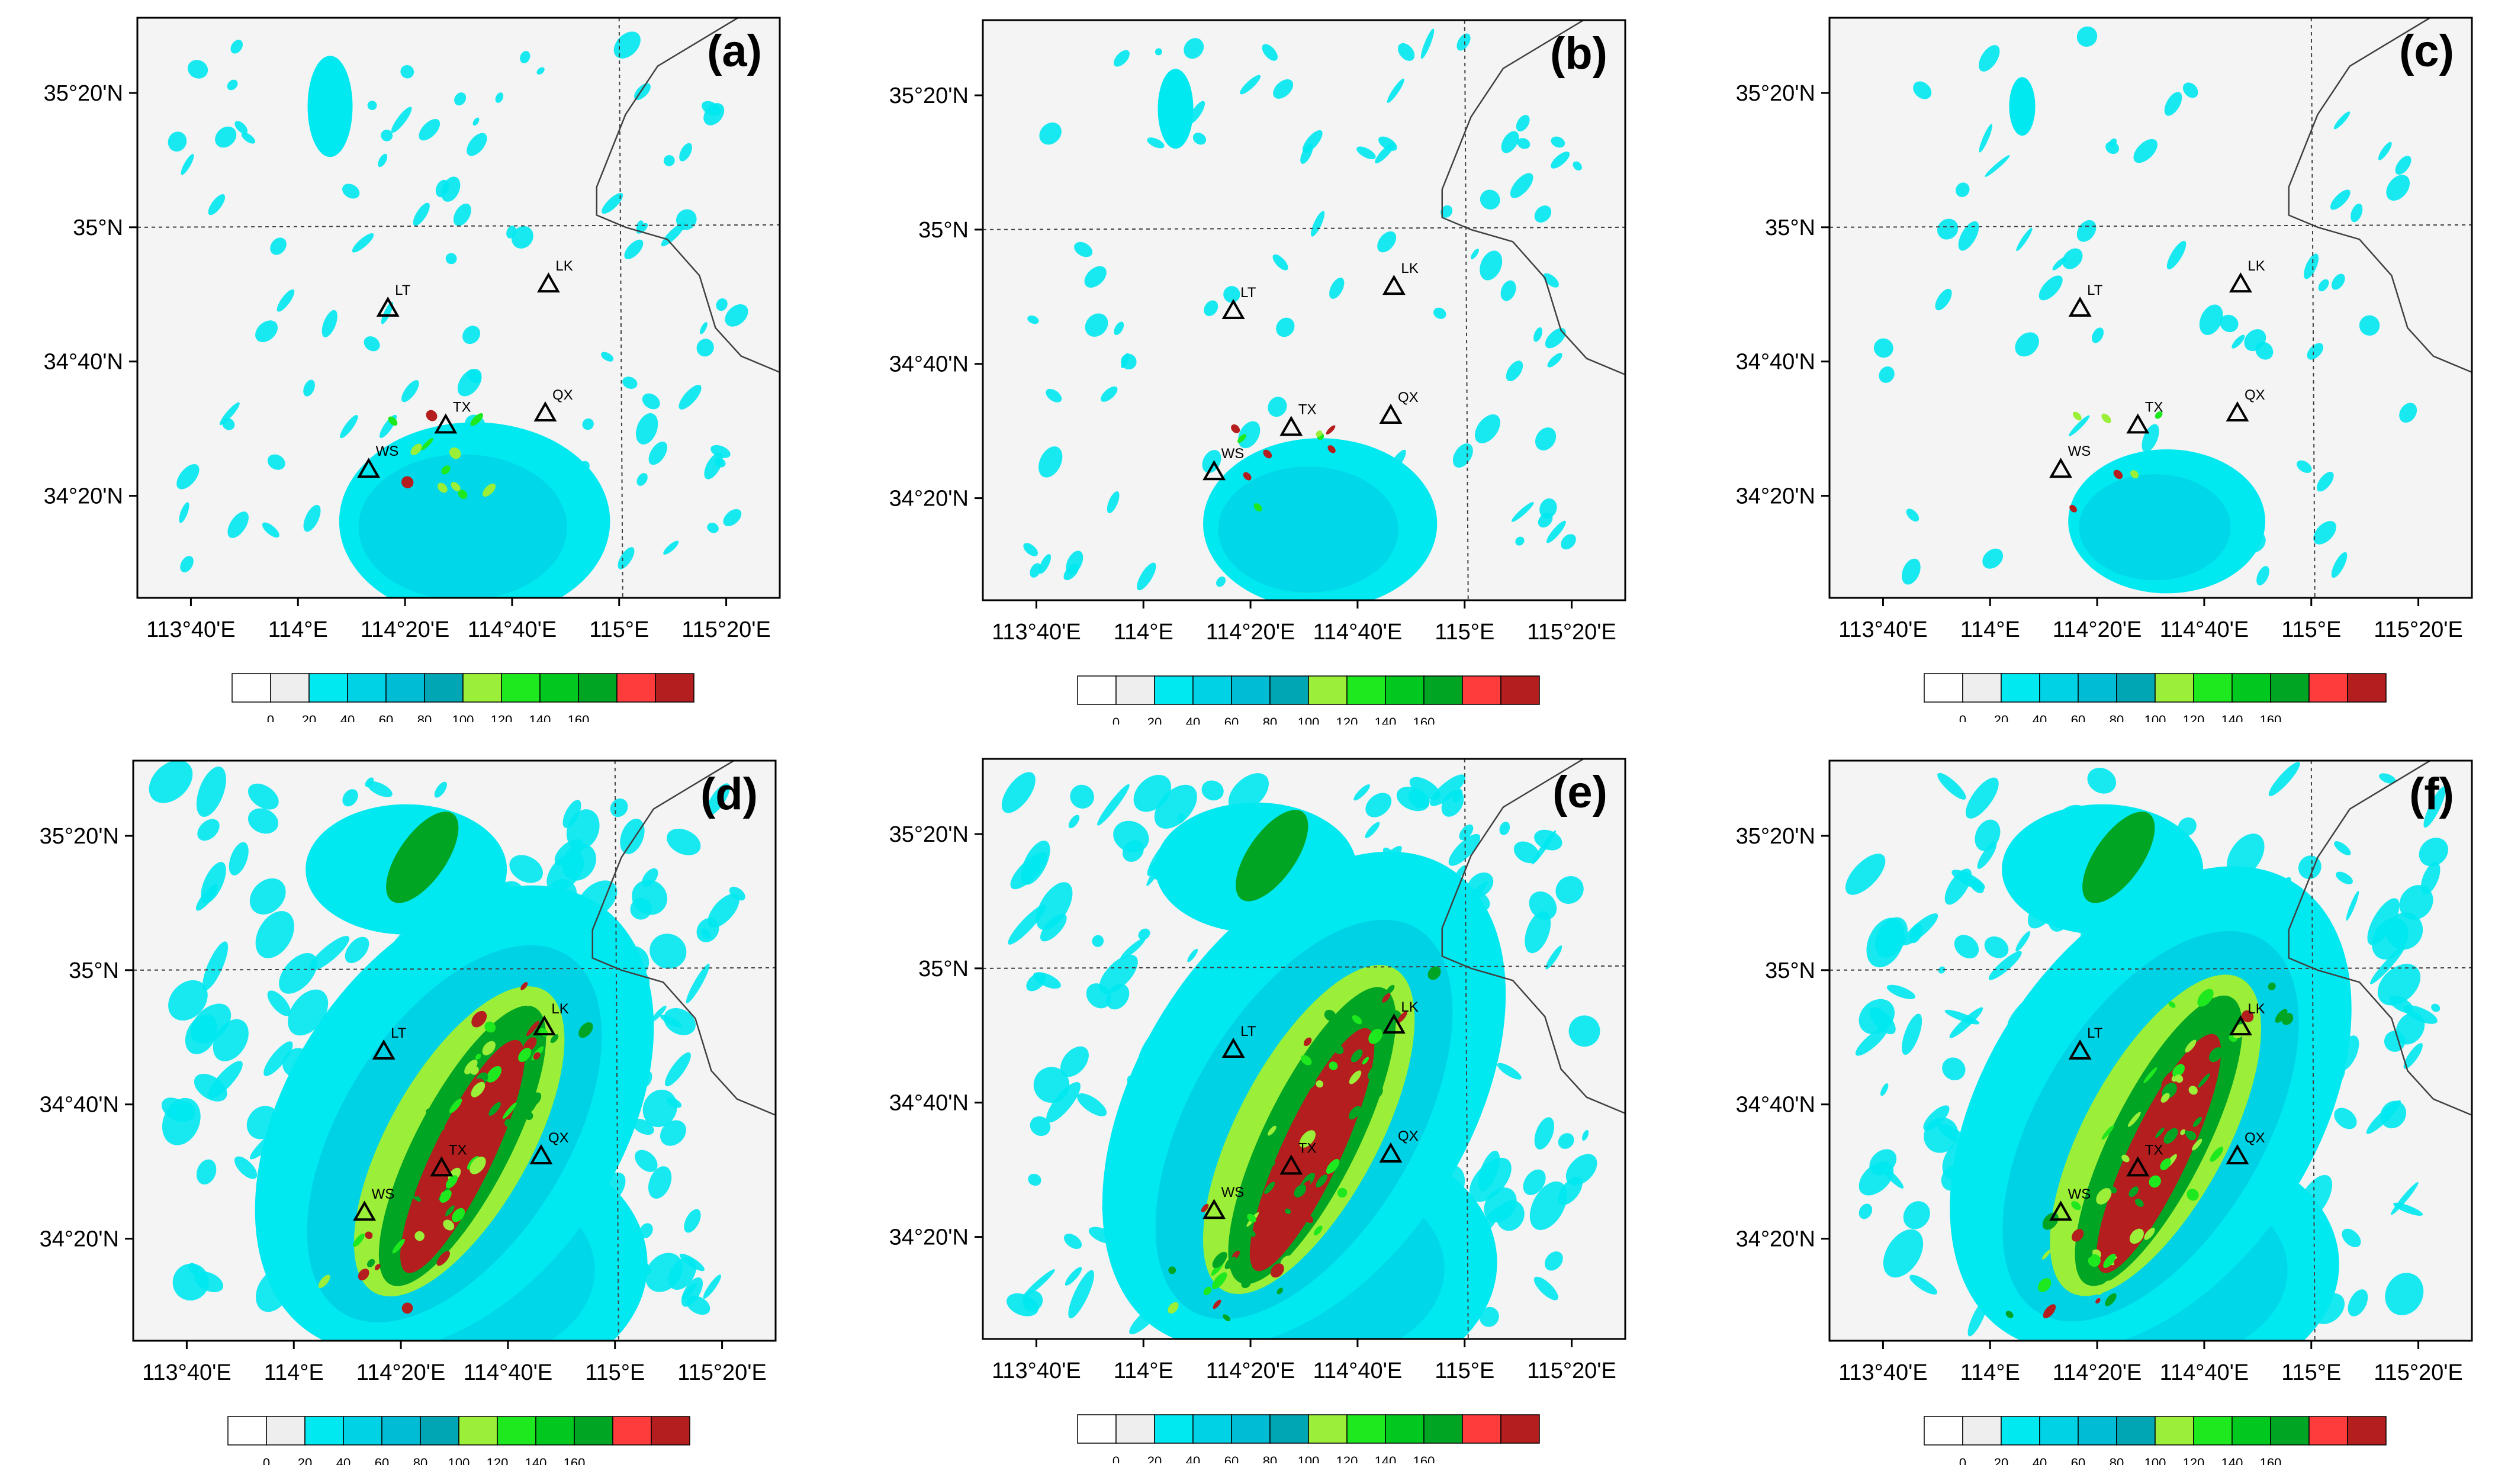 This screenshot has height=1484, width=2508. What do you see at coordinates (1775, 836) in the screenshot?
I see `lat-label: 35°20'N` at bounding box center [1775, 836].